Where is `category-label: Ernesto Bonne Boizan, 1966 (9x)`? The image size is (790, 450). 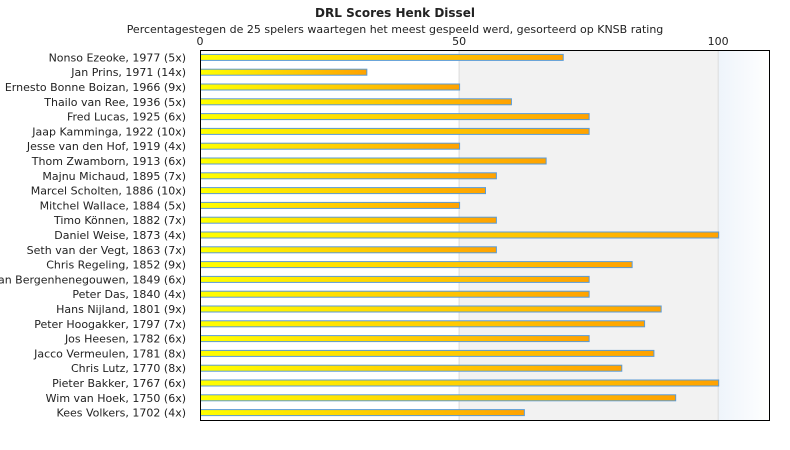
category-label: Ernesto Bonne Boizan, 1966 (9x) is located at coordinates (95, 87).